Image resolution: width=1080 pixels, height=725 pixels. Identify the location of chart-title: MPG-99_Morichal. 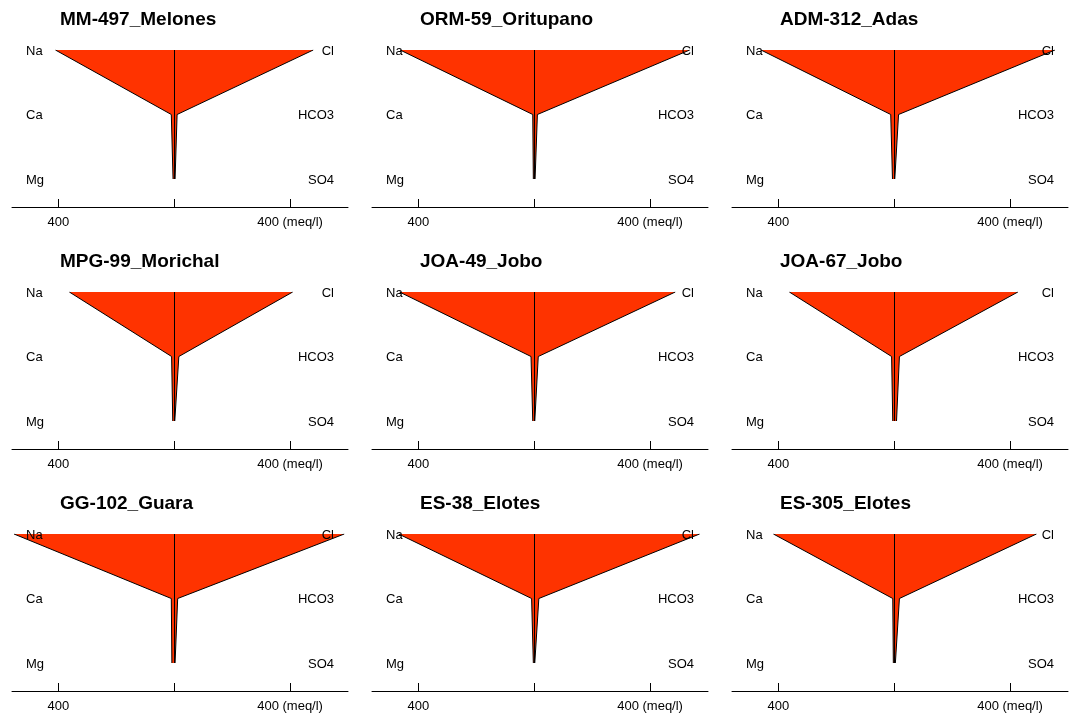
(140, 260).